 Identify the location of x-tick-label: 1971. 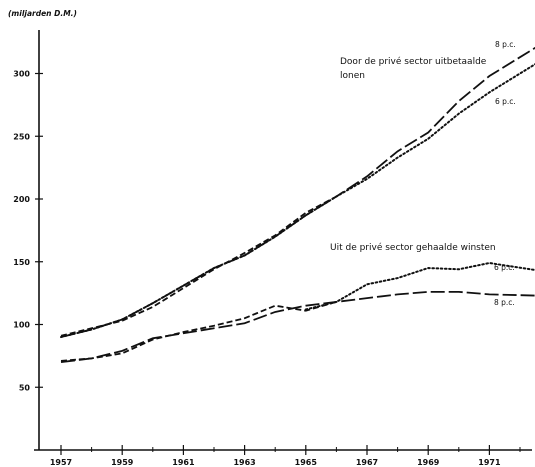
(489, 462).